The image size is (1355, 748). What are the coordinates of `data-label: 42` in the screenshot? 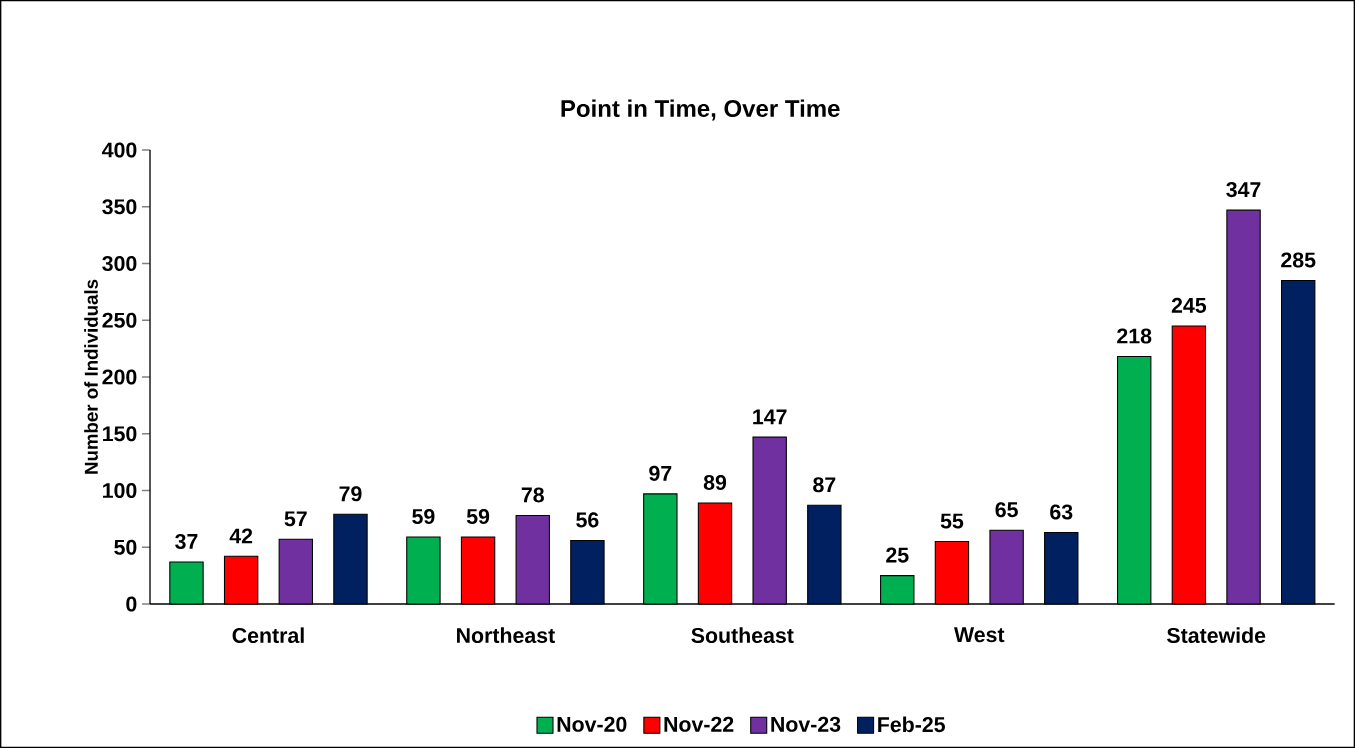 It's located at (241, 536).